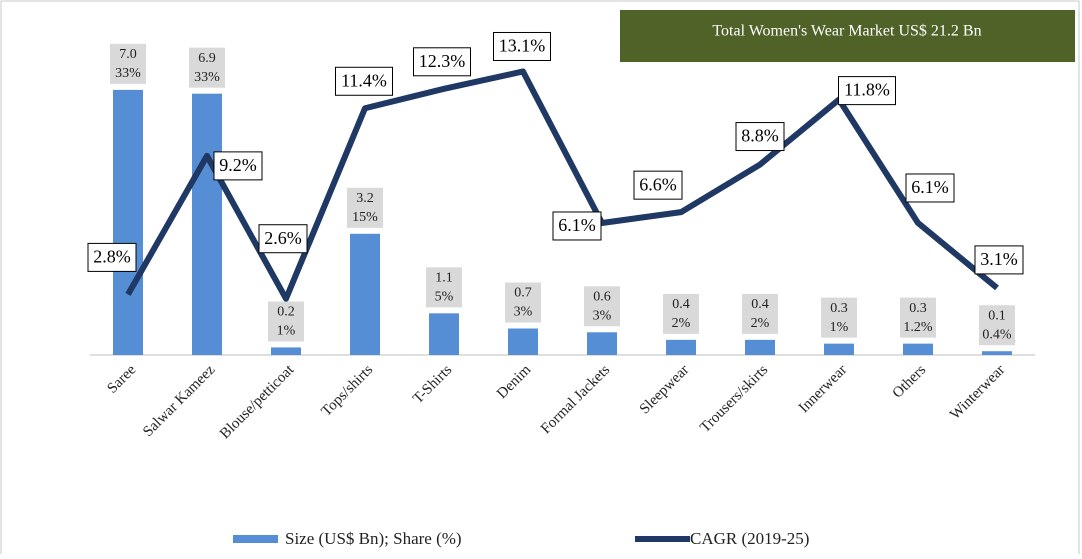 This screenshot has height=559, width=1082. What do you see at coordinates (365, 217) in the screenshot?
I see `bar-share-label: 15%` at bounding box center [365, 217].